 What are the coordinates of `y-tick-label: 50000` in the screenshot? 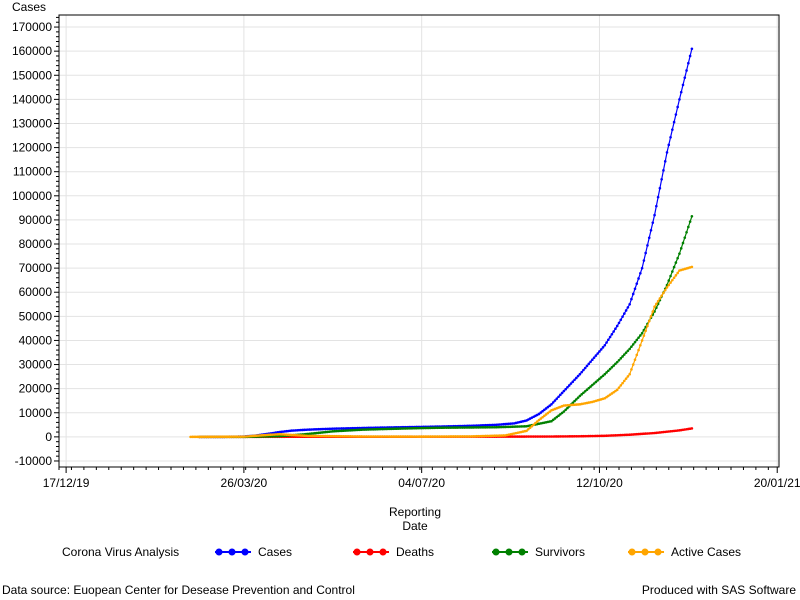 It's located at (36, 316).